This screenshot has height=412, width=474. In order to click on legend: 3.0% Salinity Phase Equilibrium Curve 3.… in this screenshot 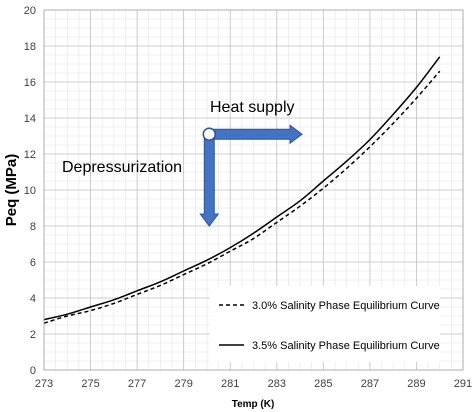, I will do `click(325, 324)`.